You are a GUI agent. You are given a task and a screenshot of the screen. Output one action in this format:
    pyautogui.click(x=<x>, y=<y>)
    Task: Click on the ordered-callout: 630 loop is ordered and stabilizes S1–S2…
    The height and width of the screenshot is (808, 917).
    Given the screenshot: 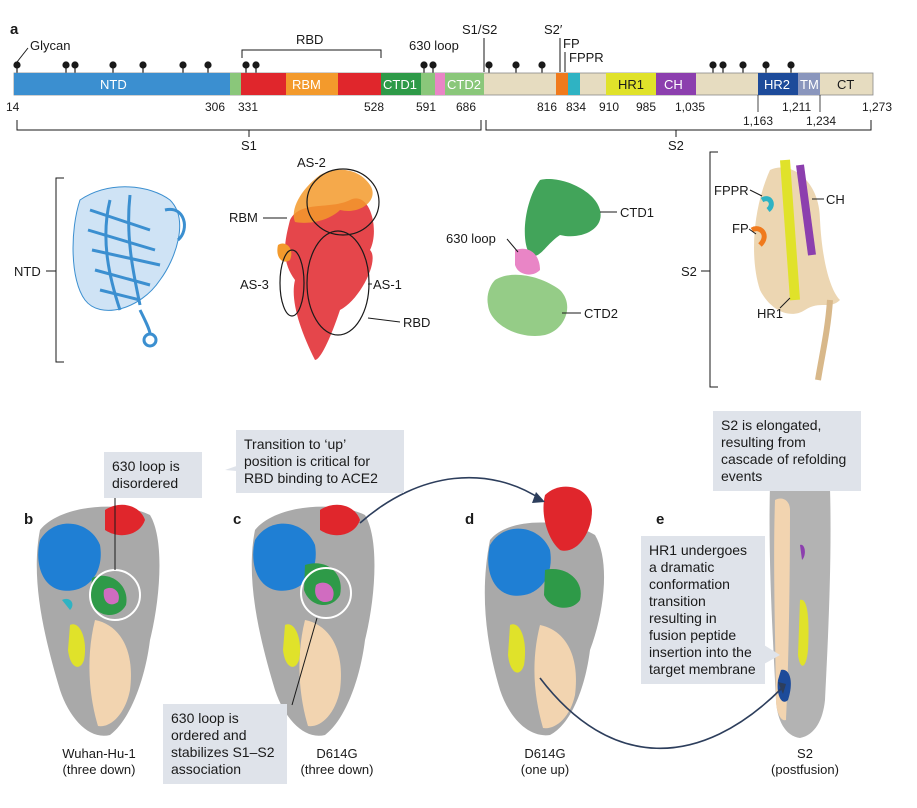 What is the action you would take?
    pyautogui.click(x=225, y=744)
    